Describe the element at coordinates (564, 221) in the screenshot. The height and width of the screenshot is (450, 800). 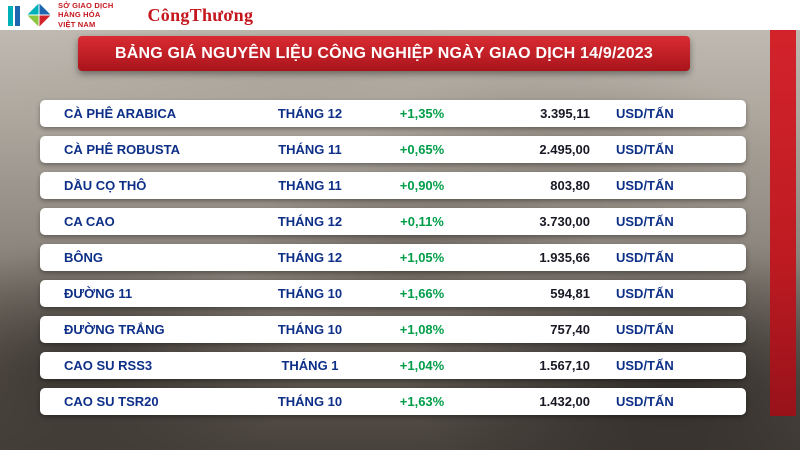
I see `price-value: 3.730,00` at that location.